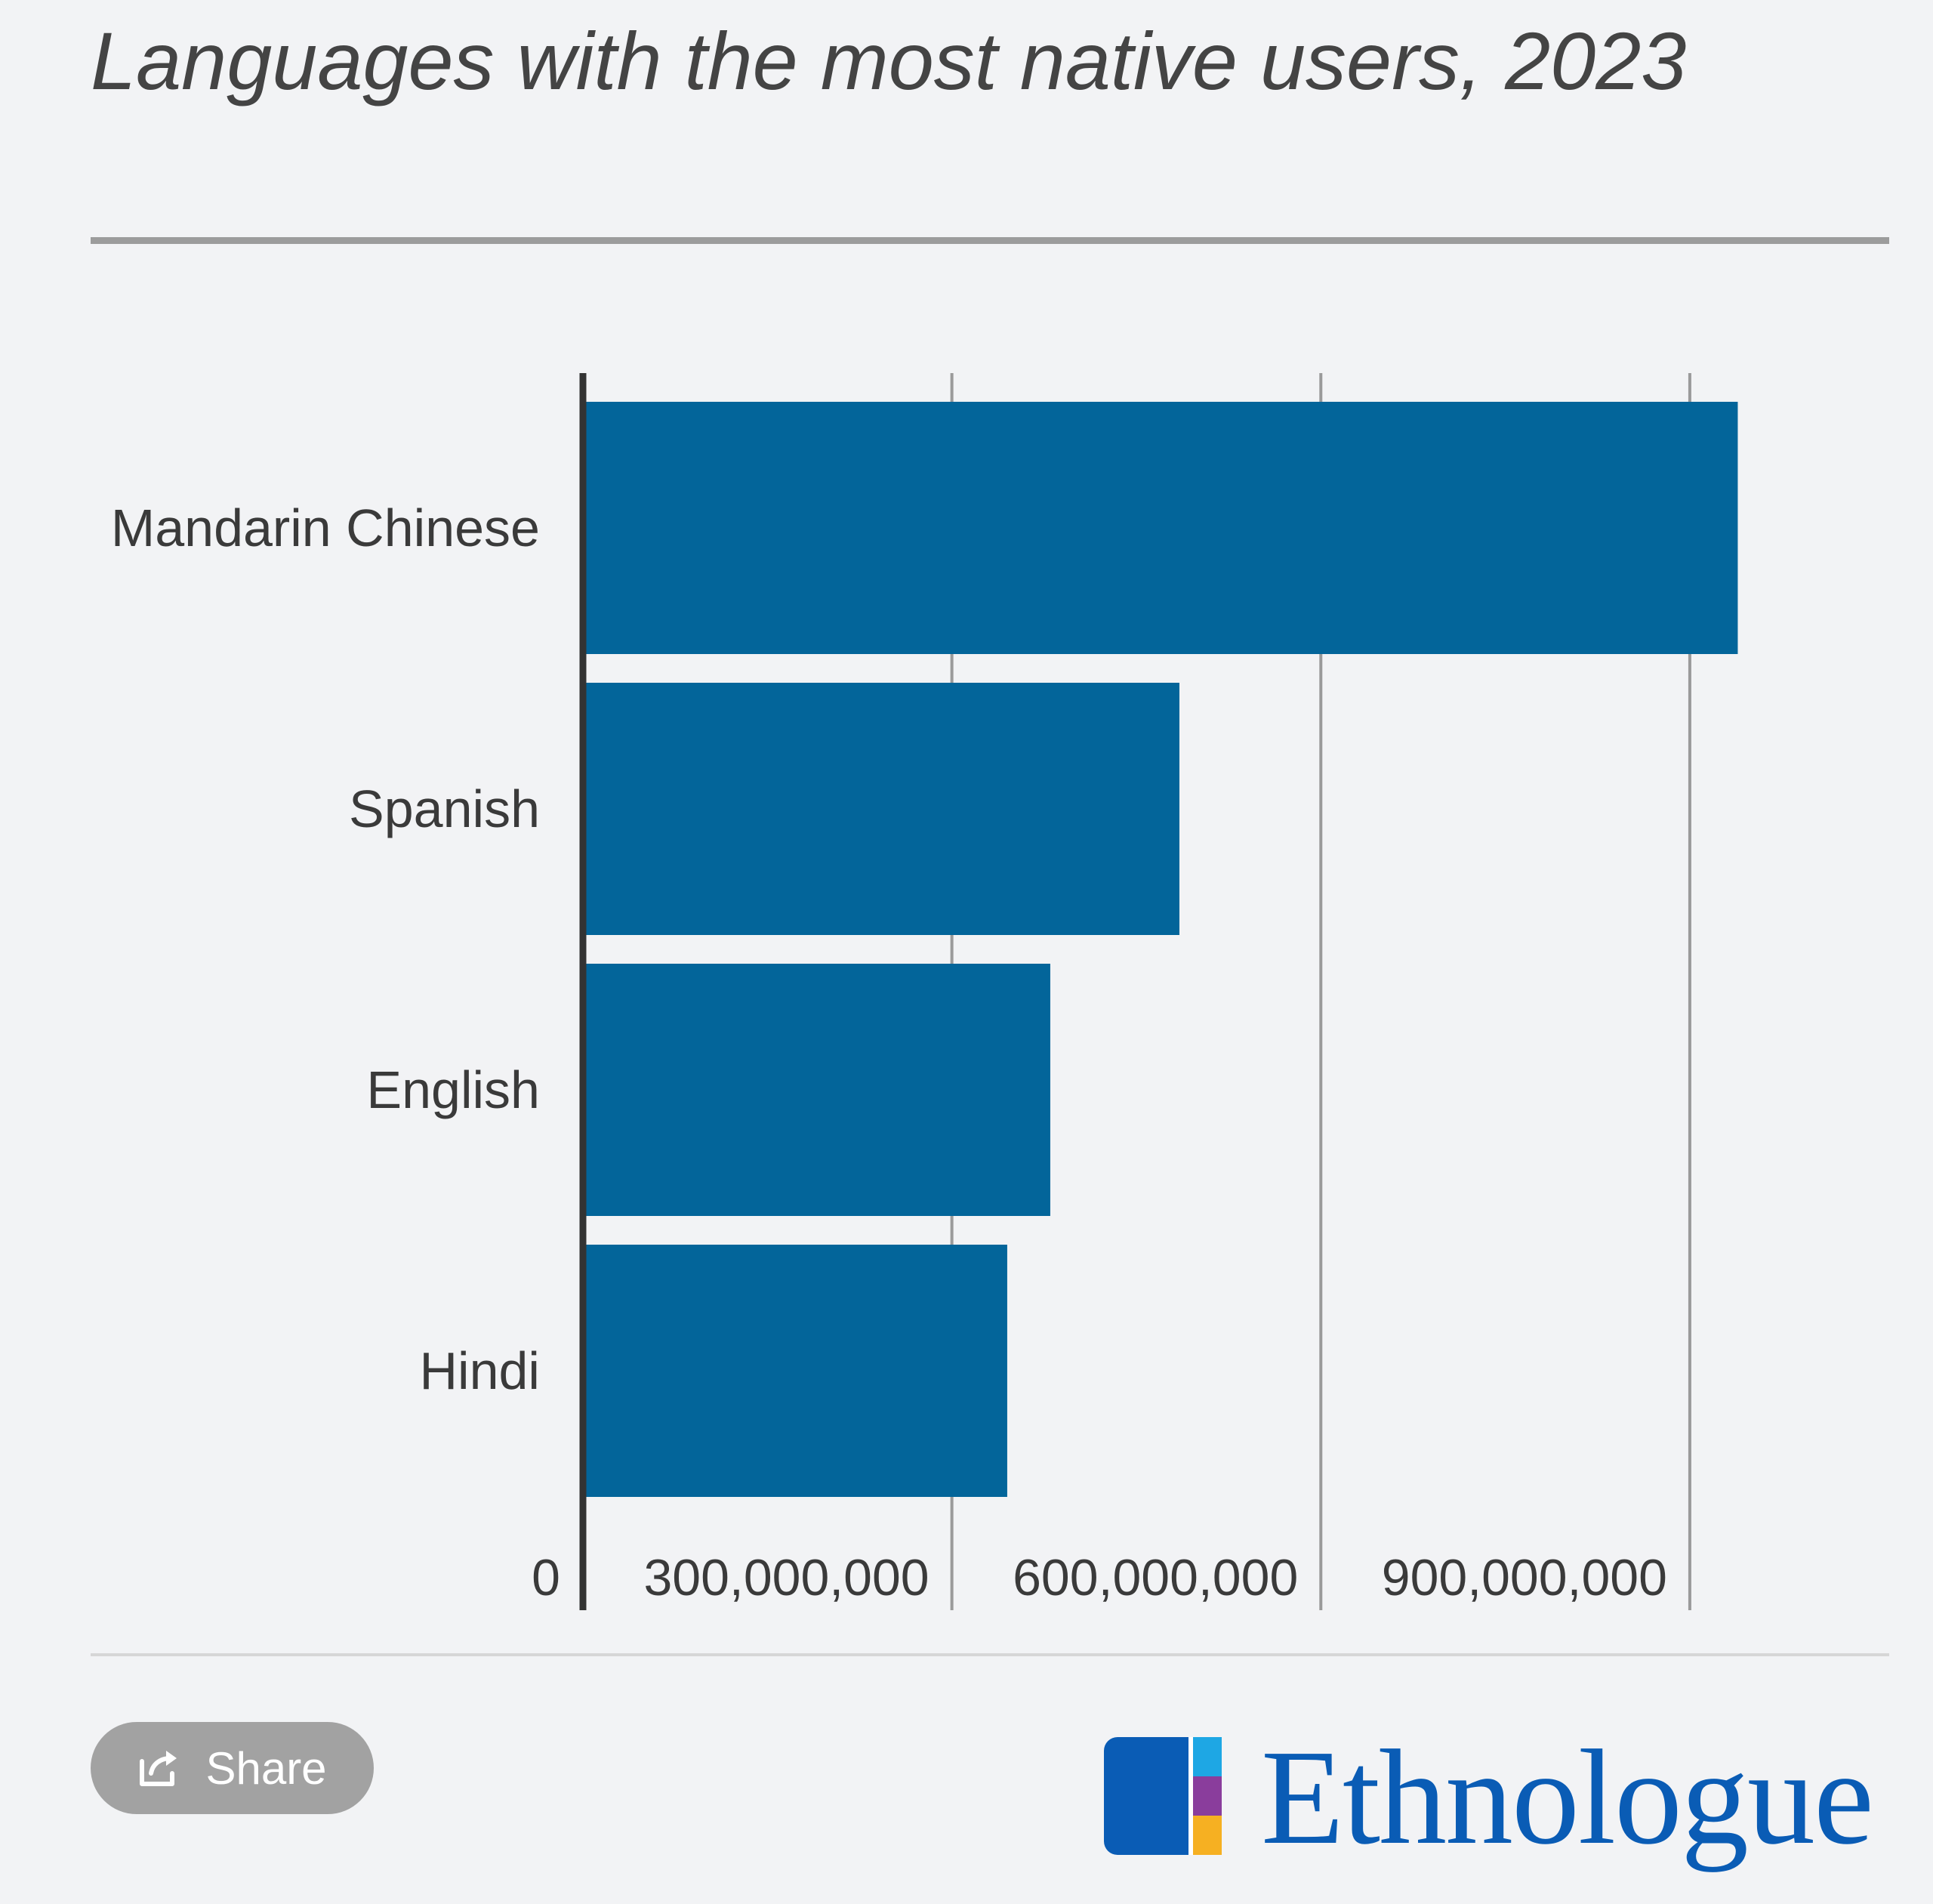  Describe the element at coordinates (444, 808) in the screenshot. I see `category-label: Spanish` at that location.